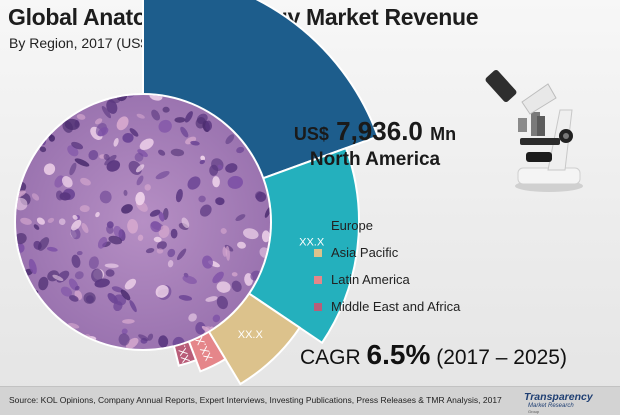  I want to click on tmr-logo: Transparency Market Research Group, so click(570, 401).